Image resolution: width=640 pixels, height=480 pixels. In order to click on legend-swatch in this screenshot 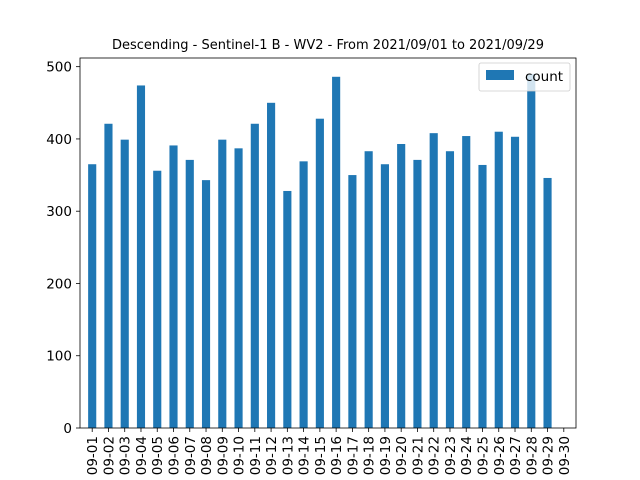, I will do `click(500, 75)`.